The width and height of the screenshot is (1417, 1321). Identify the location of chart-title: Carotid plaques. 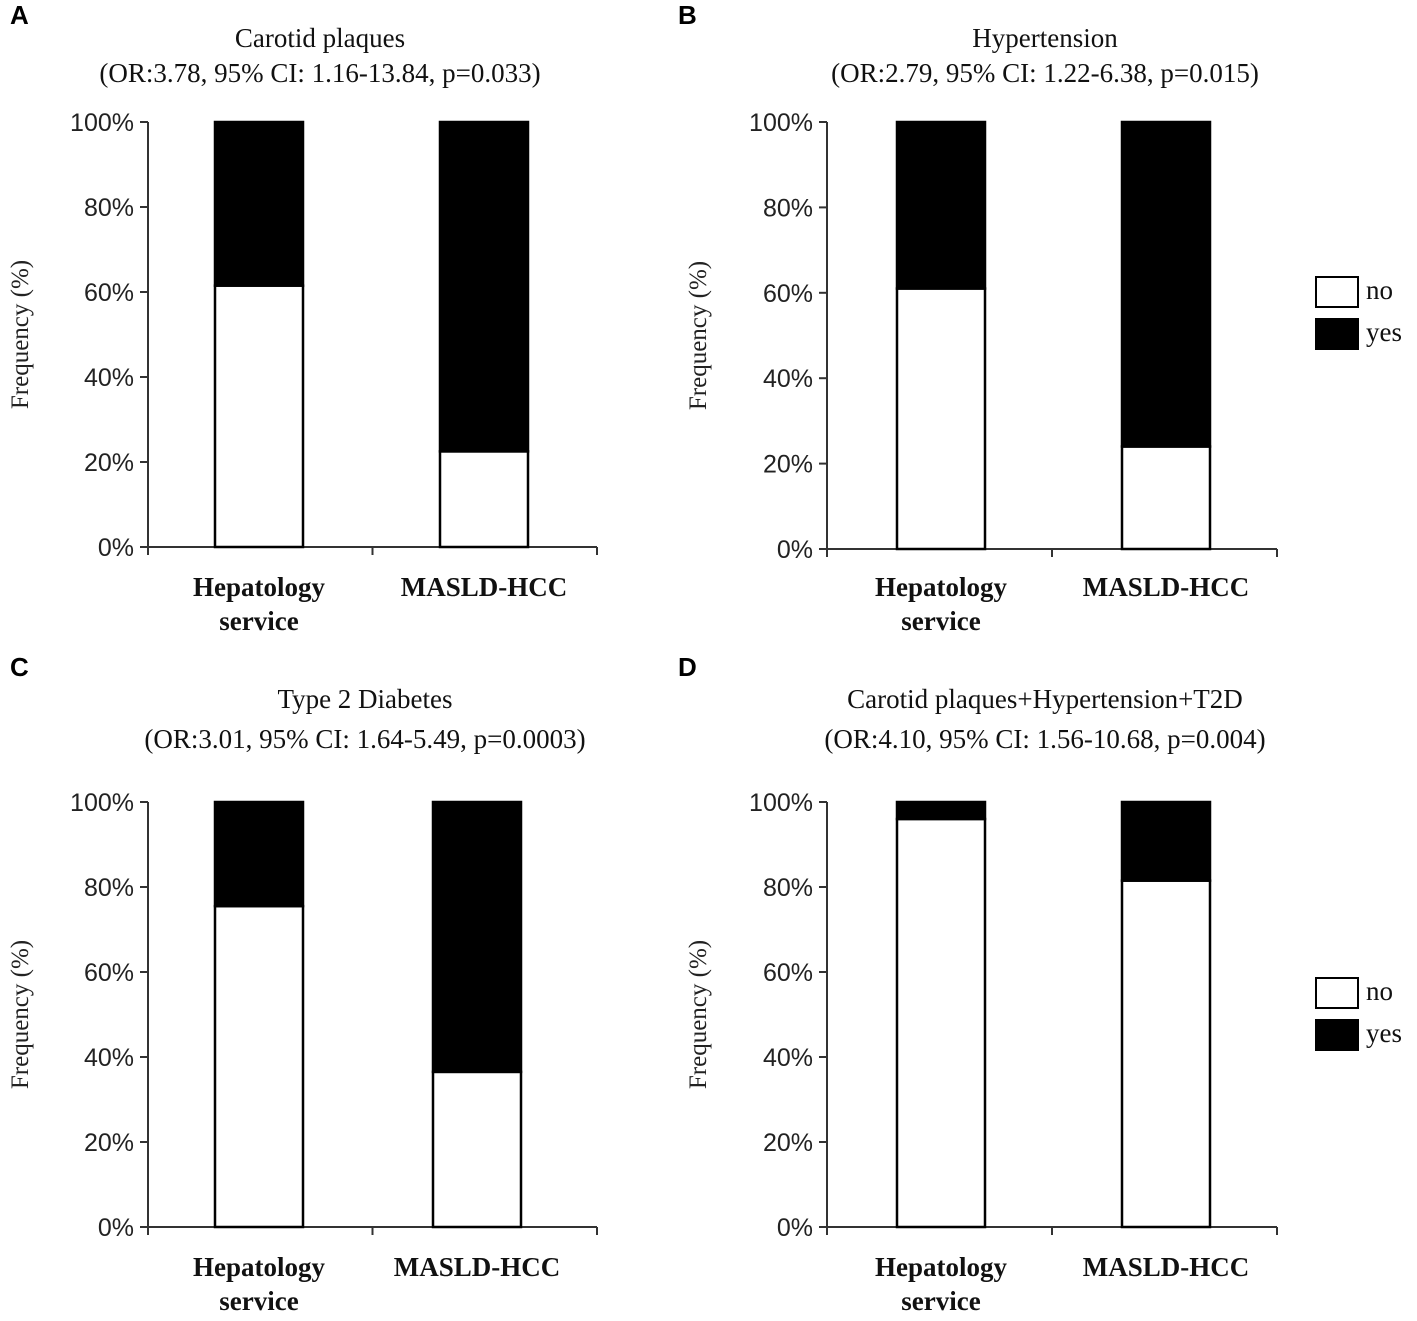
(320, 38).